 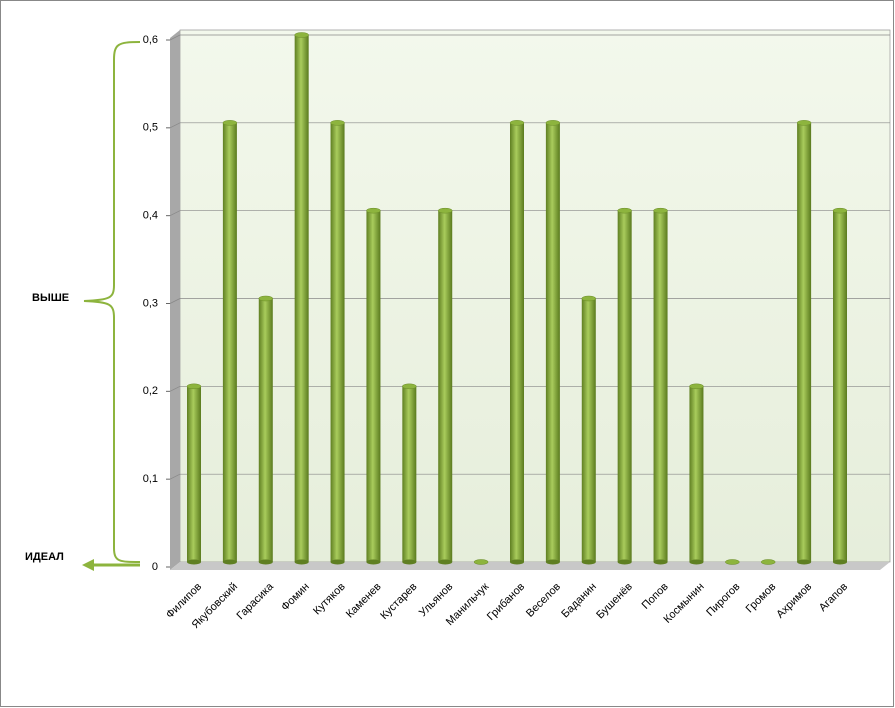 What do you see at coordinates (150, 40) in the screenshot?
I see `y-tick-label: 0,6` at bounding box center [150, 40].